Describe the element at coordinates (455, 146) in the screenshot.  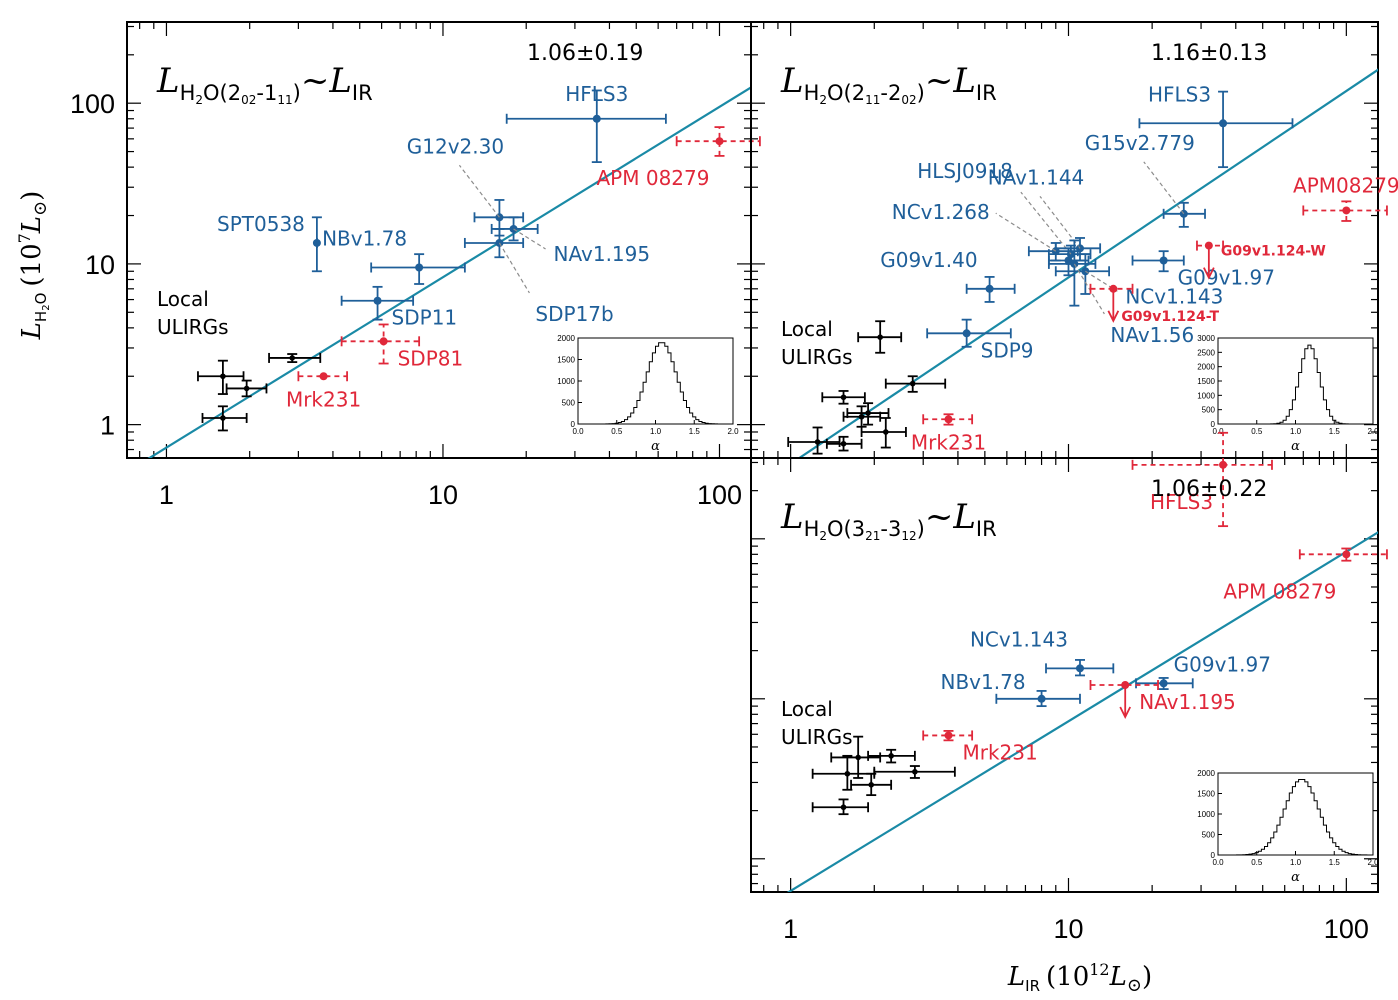
I see `point-label: G12v2.30` at that location.